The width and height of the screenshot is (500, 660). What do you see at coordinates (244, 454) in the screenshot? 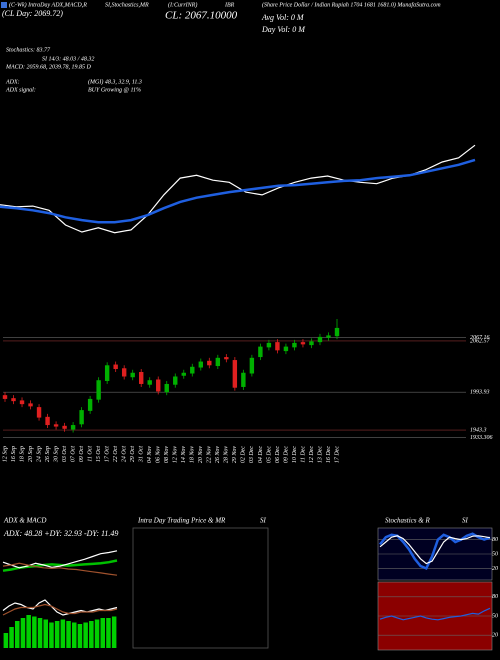
I see `x-tick-label: 02 Dec` at bounding box center [244, 454].